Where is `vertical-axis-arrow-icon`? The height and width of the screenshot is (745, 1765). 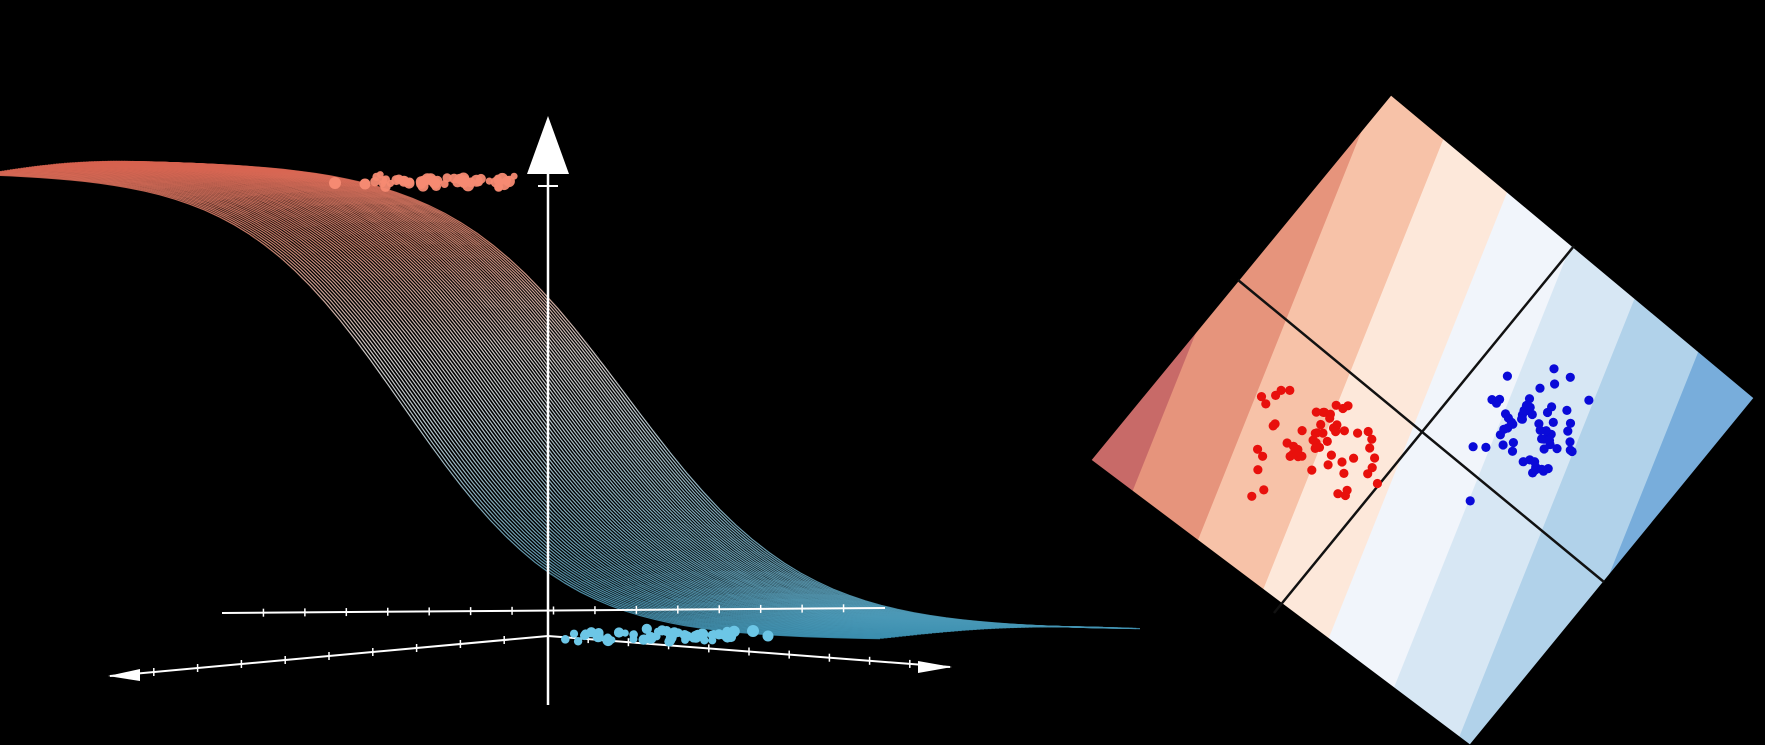
vertical-axis-arrow-icon is located at coordinates (548, 145).